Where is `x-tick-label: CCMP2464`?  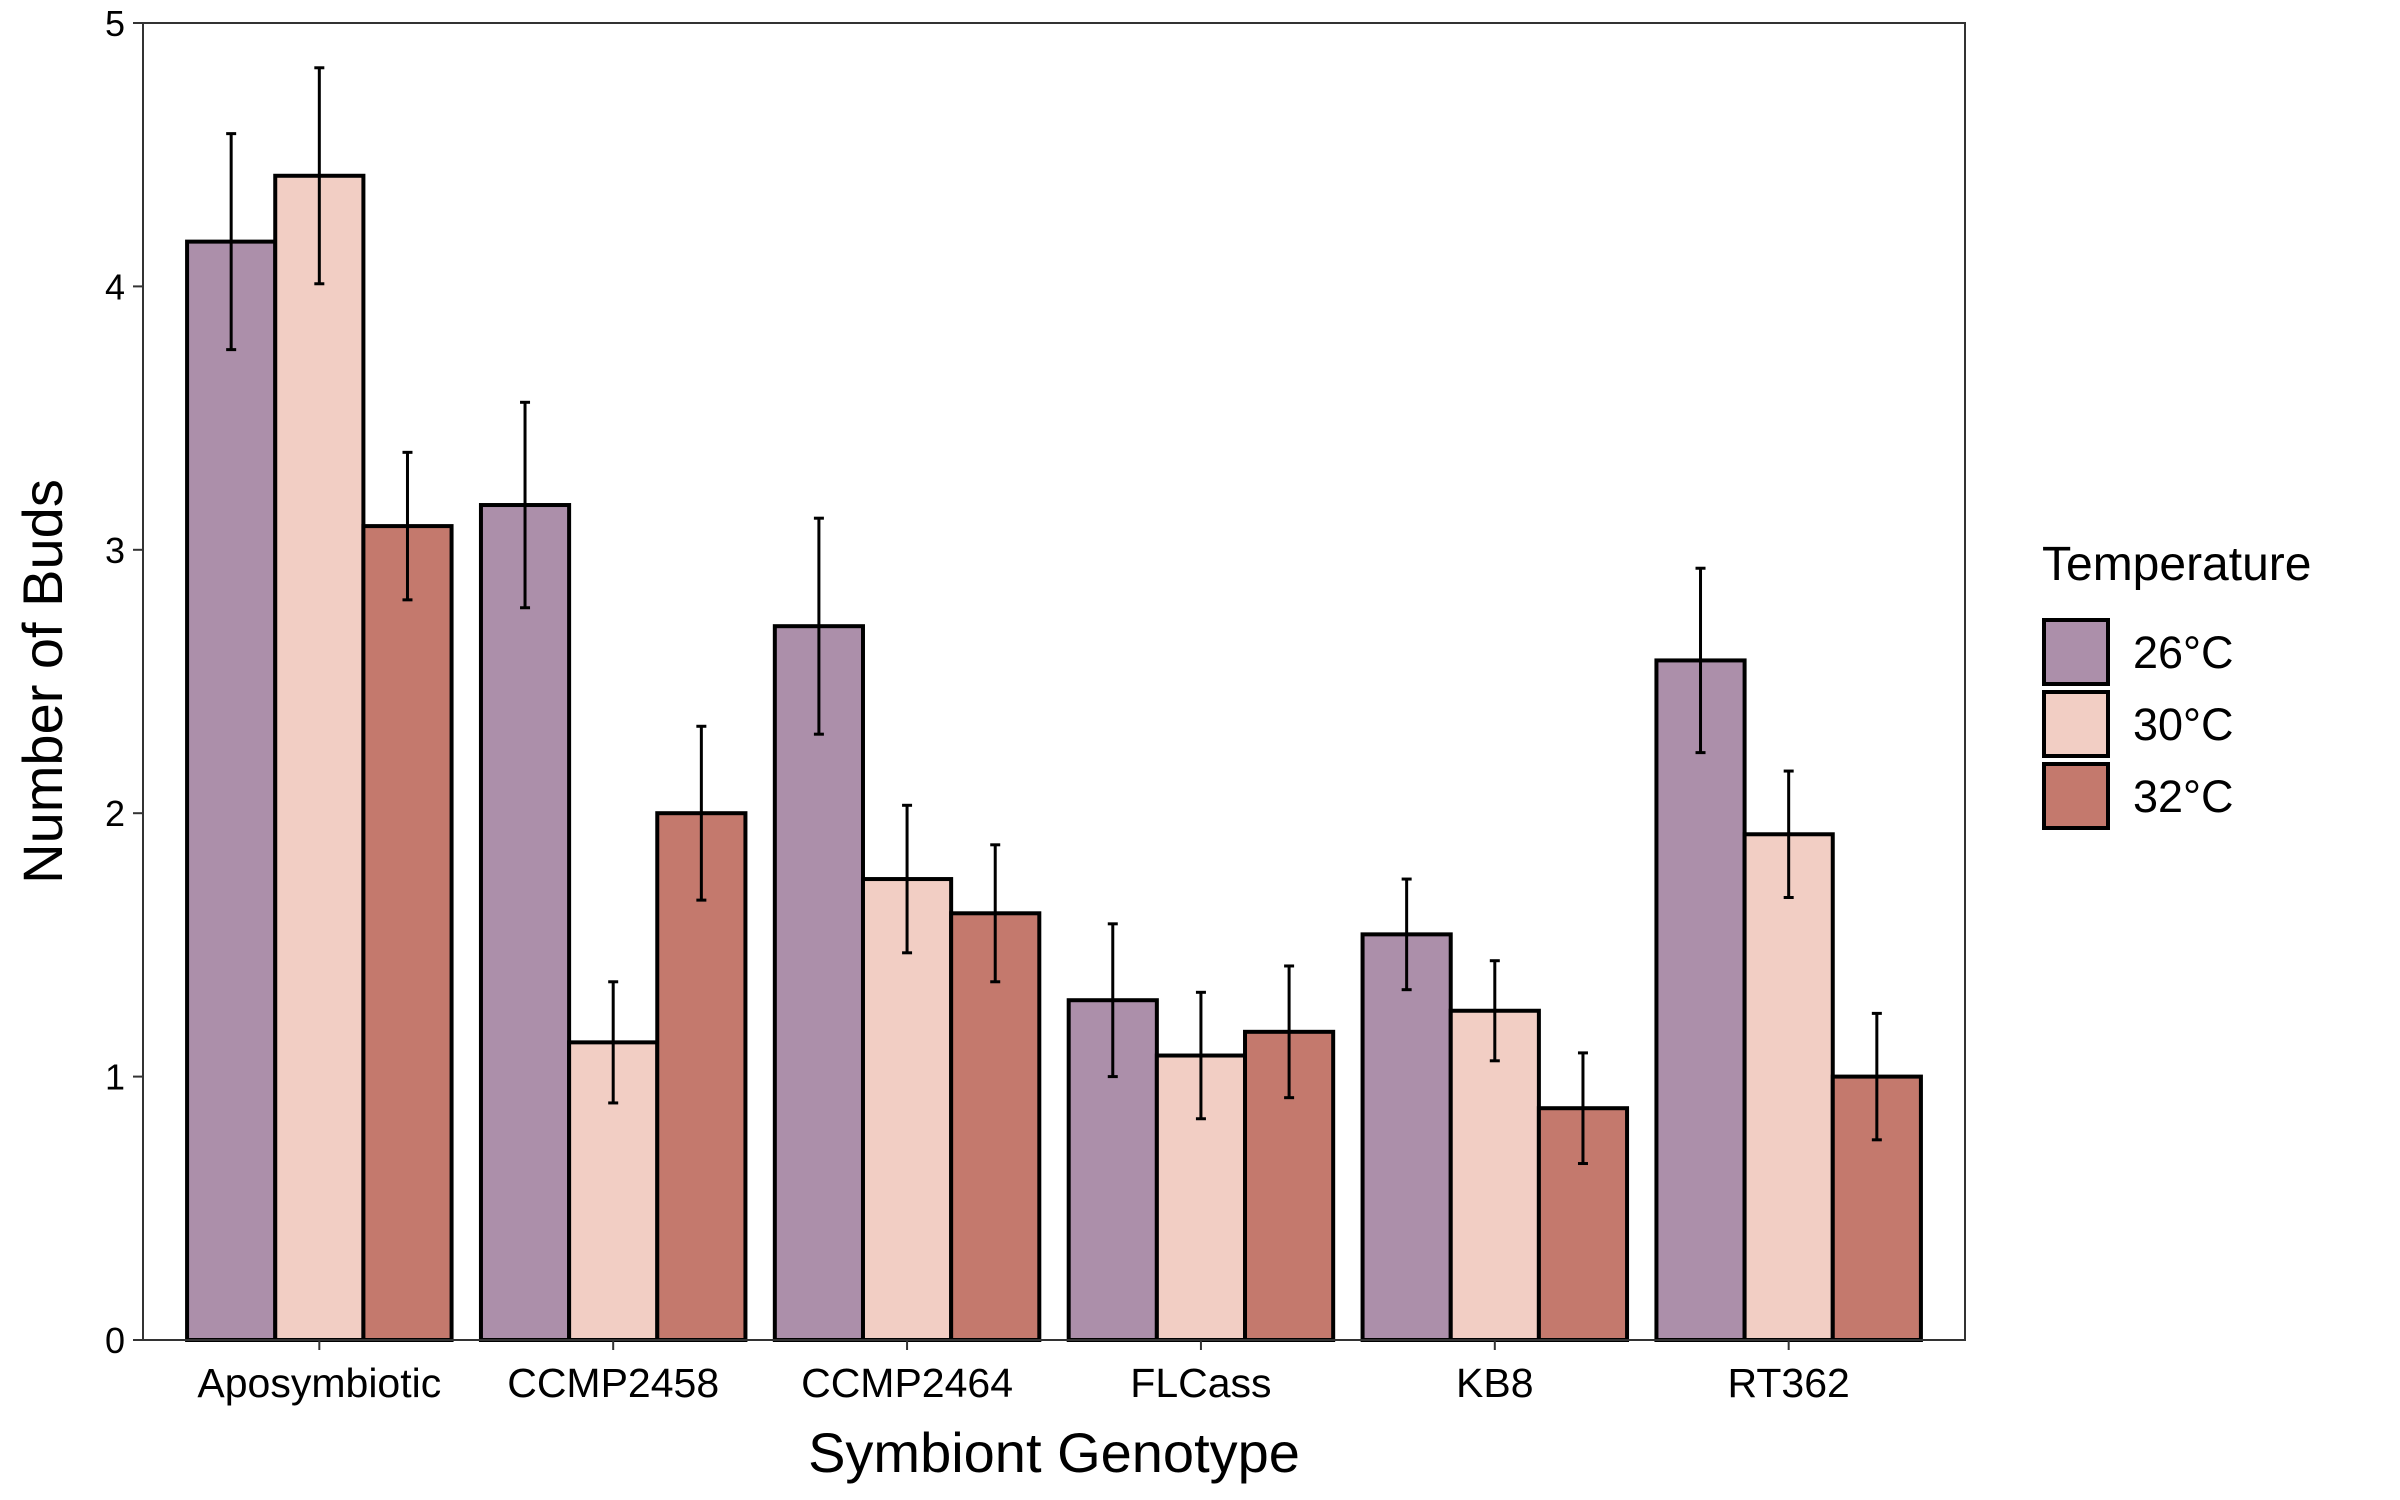
x-tick-label: CCMP2464 is located at coordinates (907, 1383).